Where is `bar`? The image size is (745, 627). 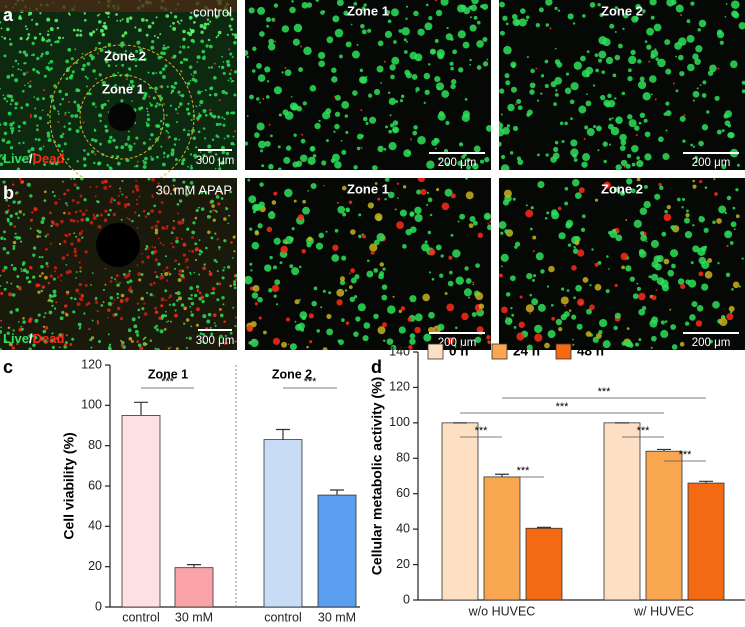 bar is located at coordinates (622, 511).